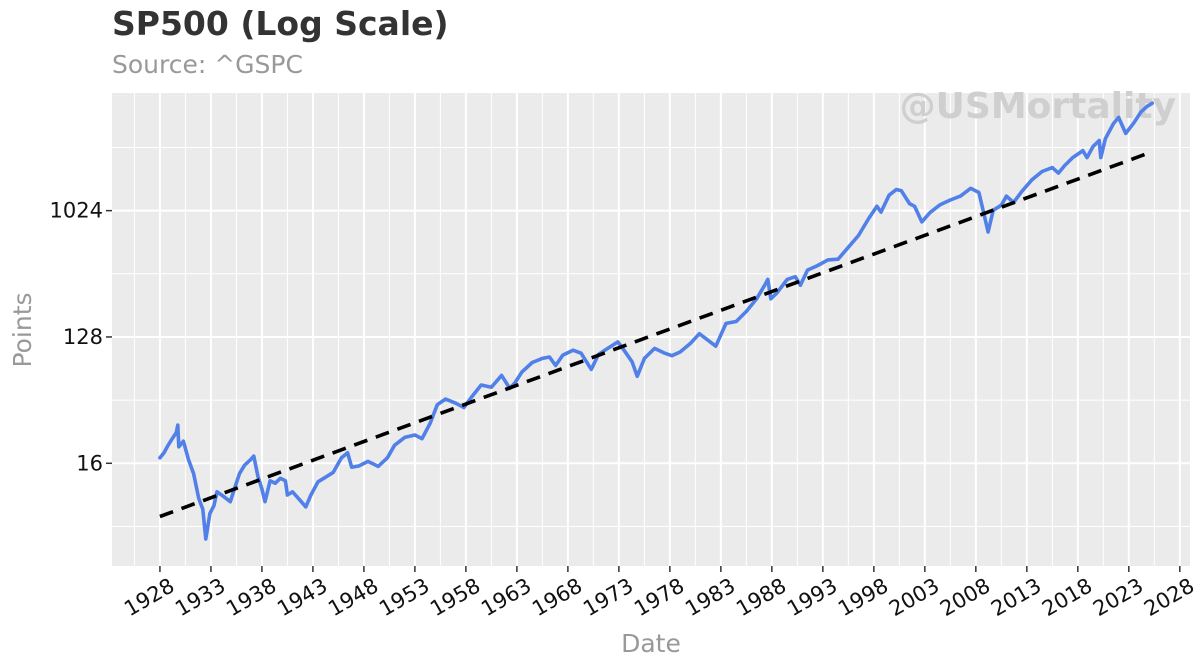 The image size is (1200, 670). I want to click on watermark-text: @USMortality, so click(1038, 106).